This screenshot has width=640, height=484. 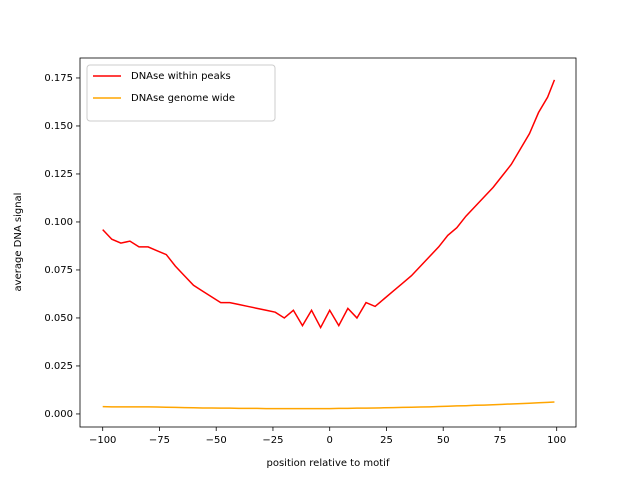 I want to click on y-tick-label: 0.150, so click(x=58, y=126).